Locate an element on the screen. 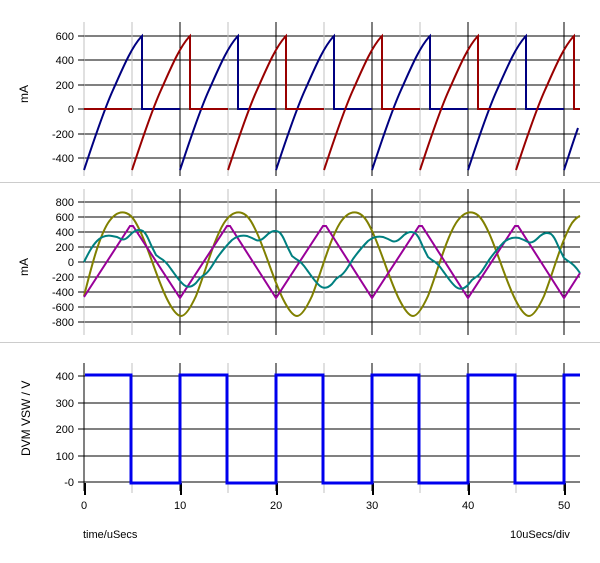 This screenshot has height=563, width=600. panel-middle-ytick-7: -600 is located at coordinates (63, 308).